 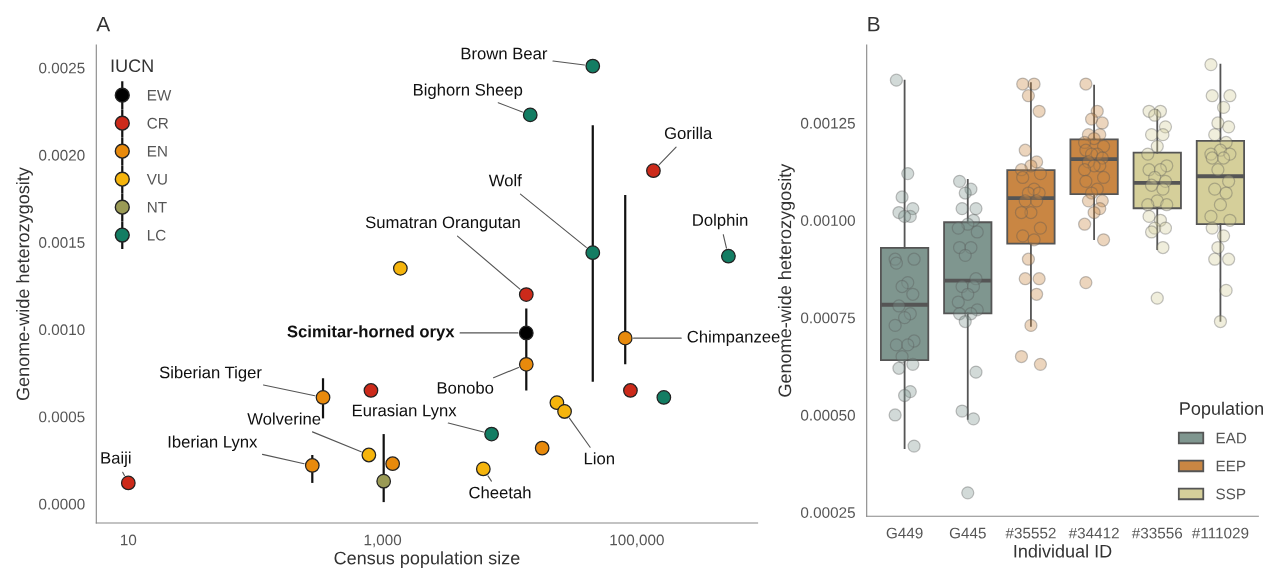 What do you see at coordinates (1030, 533) in the screenshot?
I see `x-tick-label: #35552` at bounding box center [1030, 533].